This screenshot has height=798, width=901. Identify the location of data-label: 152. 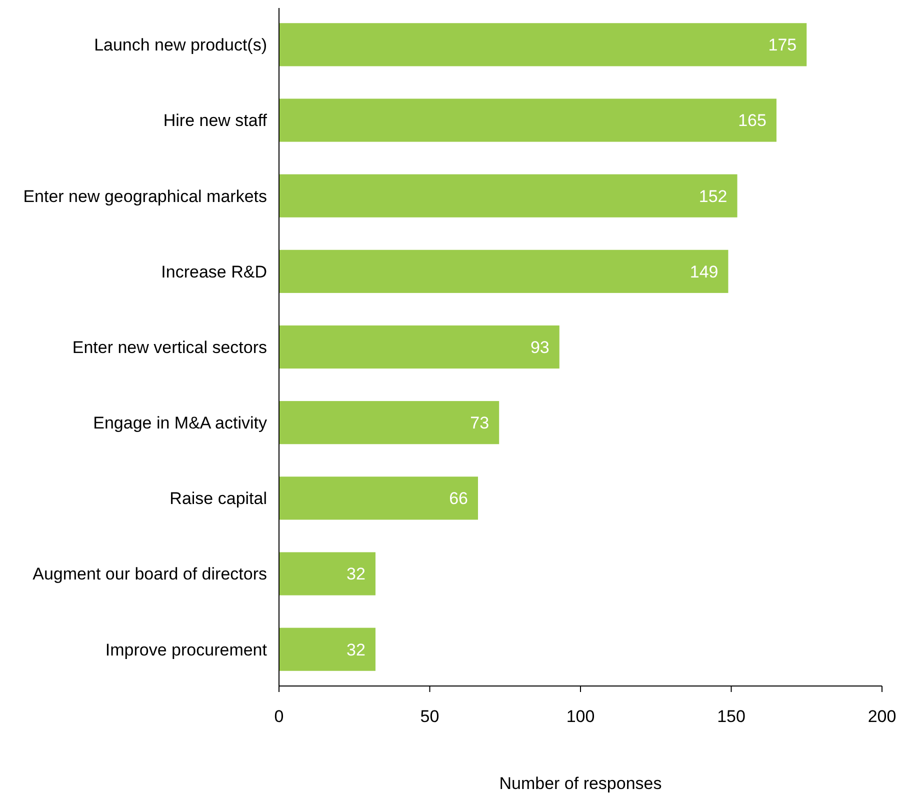
(713, 196).